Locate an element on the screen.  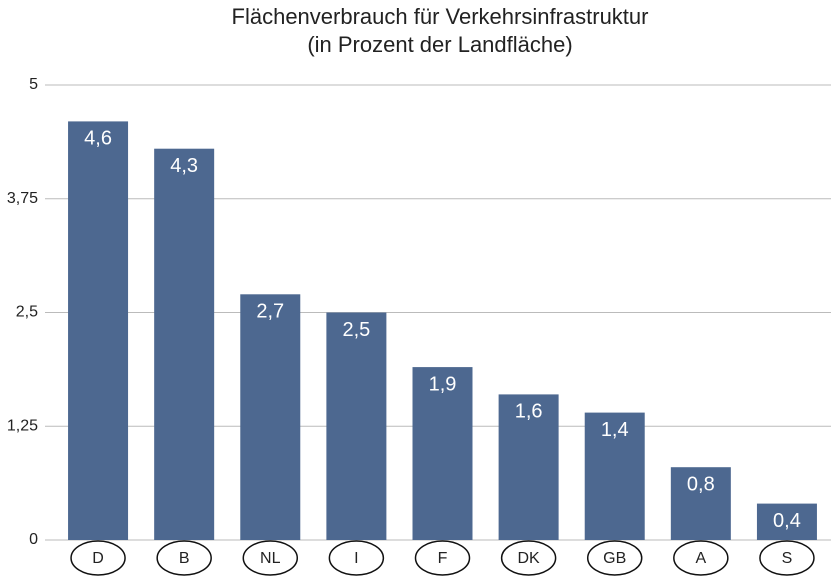
y-tick-label: 3,75 is located at coordinates (22, 198).